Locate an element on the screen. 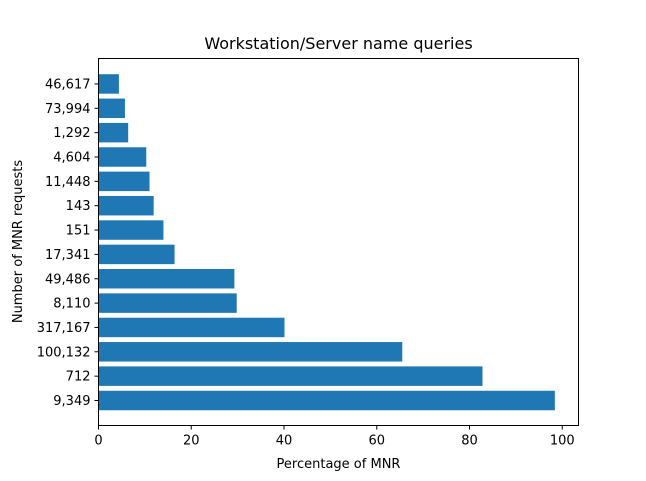 This screenshot has width=646, height=481. y-tick-label-8: 143 is located at coordinates (78, 206).